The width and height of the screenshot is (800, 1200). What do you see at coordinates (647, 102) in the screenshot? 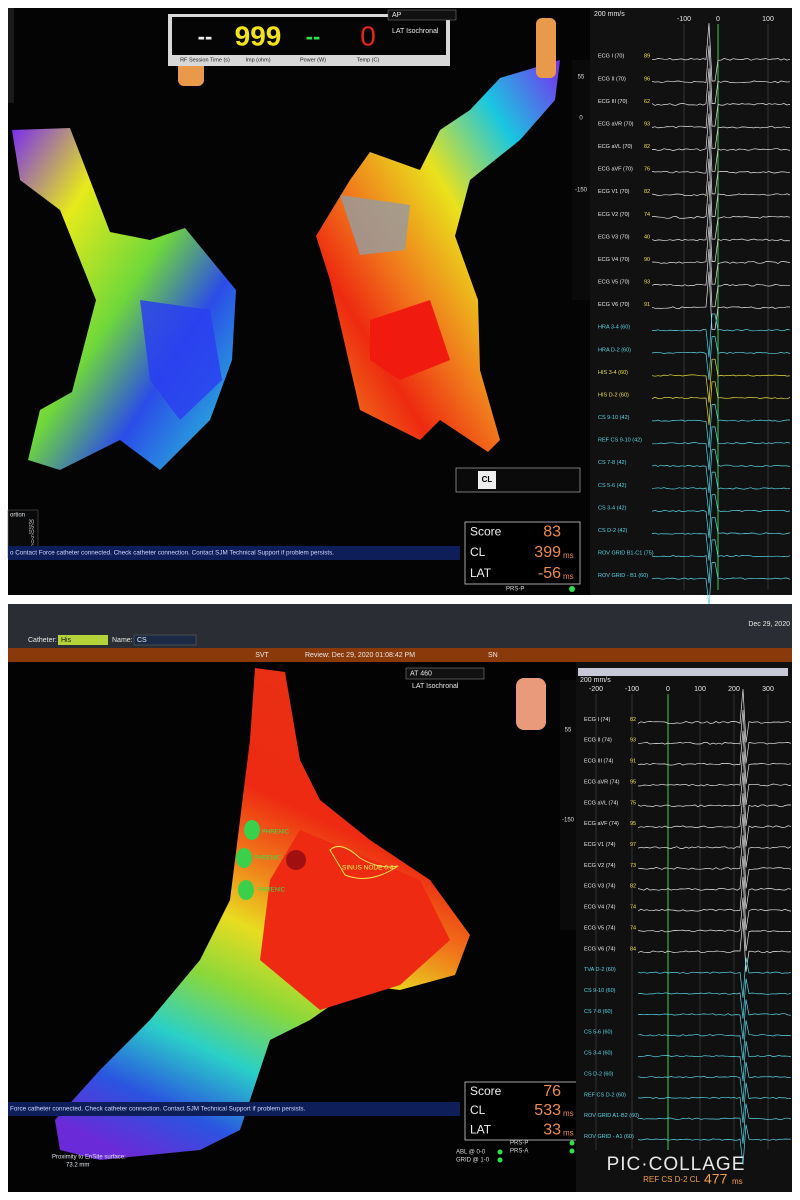
I see `channel-value: 62` at bounding box center [647, 102].